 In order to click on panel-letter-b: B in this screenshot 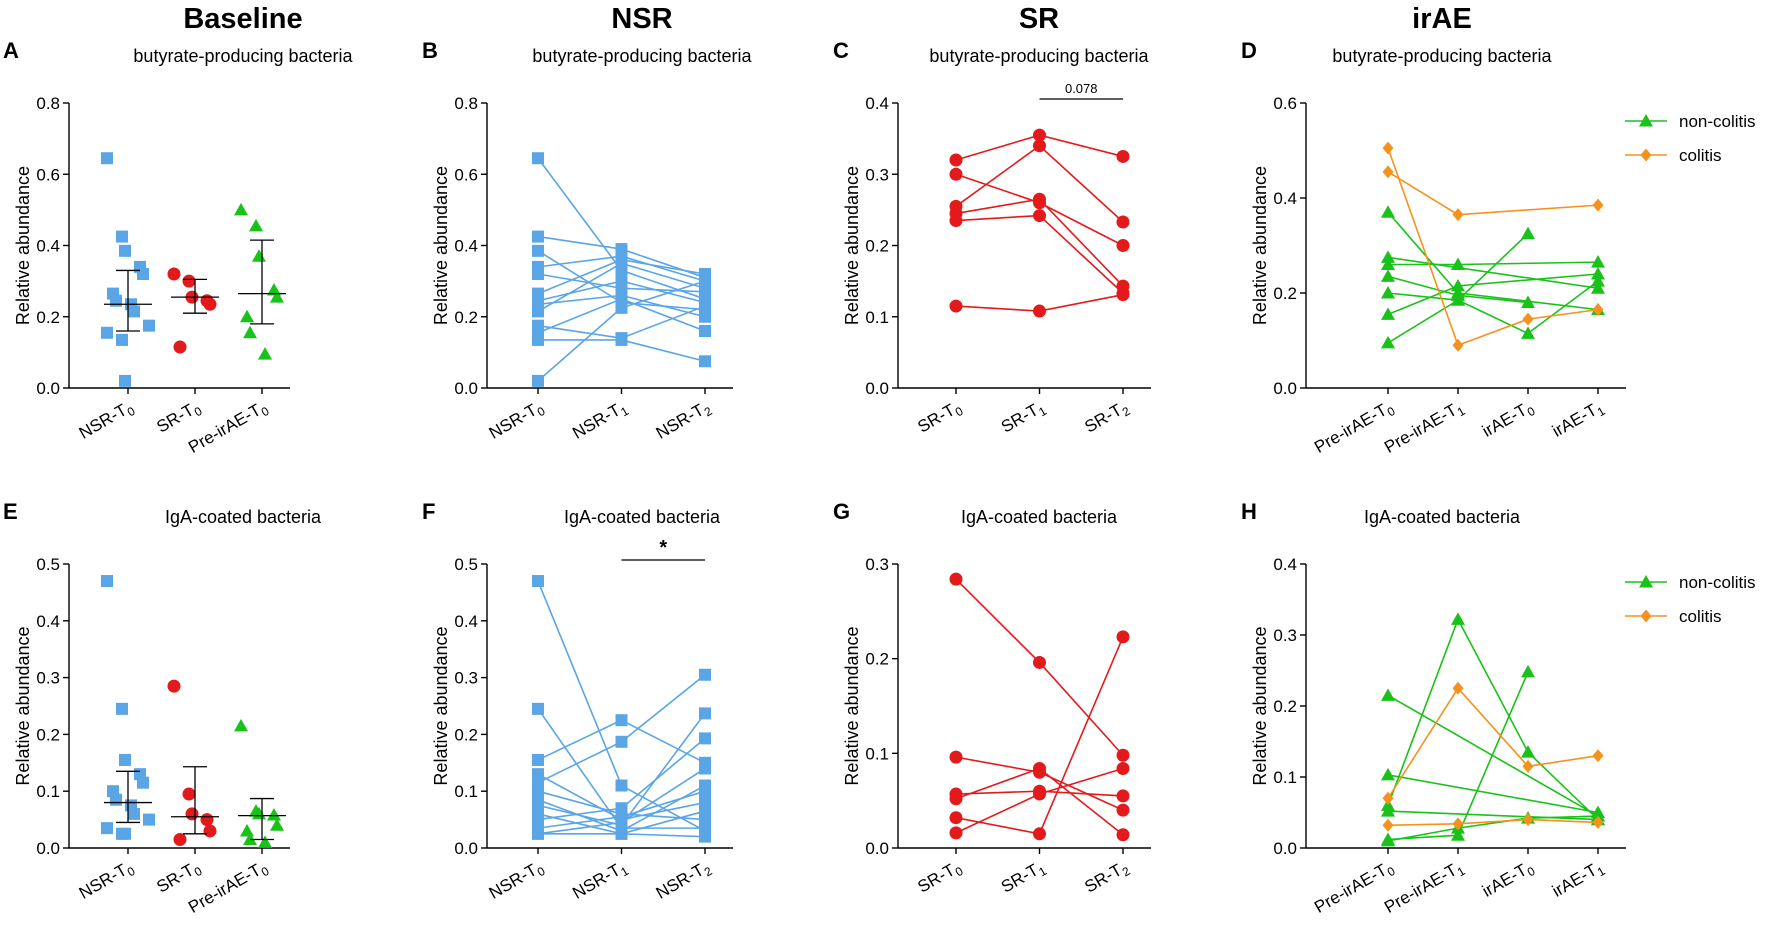, I will do `click(430, 50)`.